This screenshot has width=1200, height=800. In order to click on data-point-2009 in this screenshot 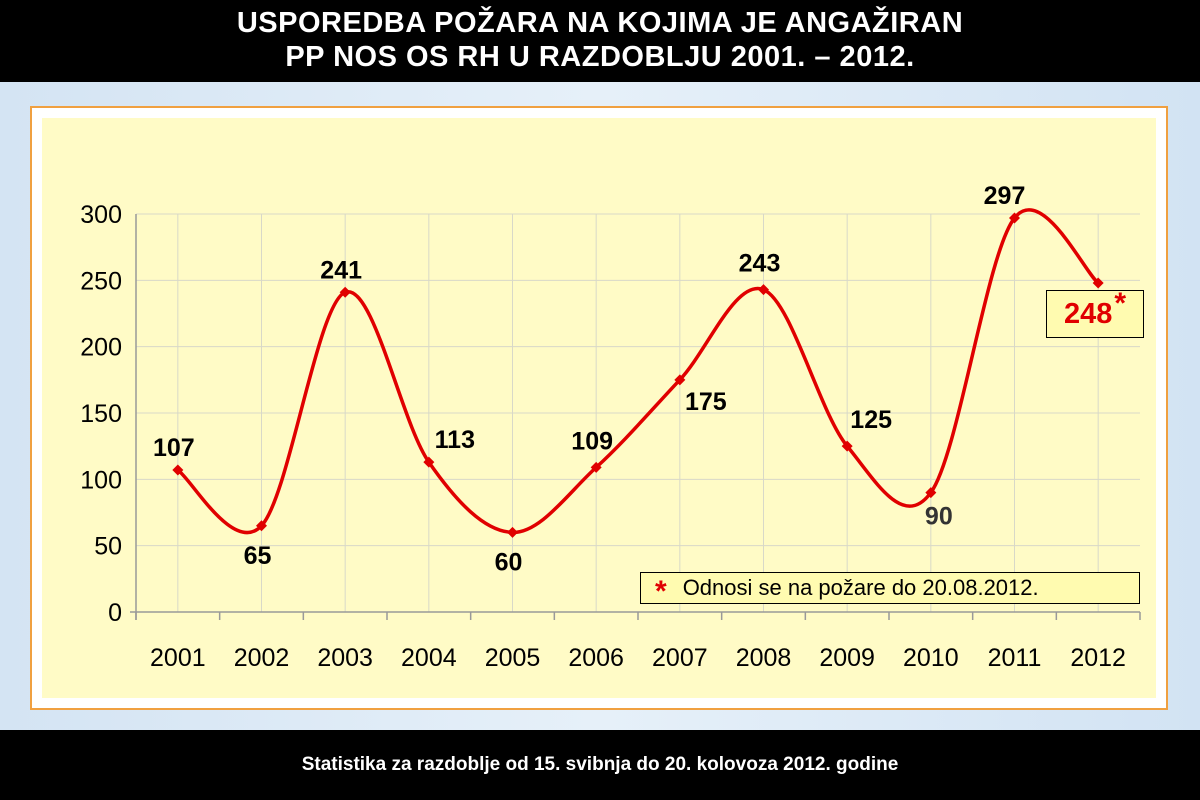, I will do `click(847, 446)`.